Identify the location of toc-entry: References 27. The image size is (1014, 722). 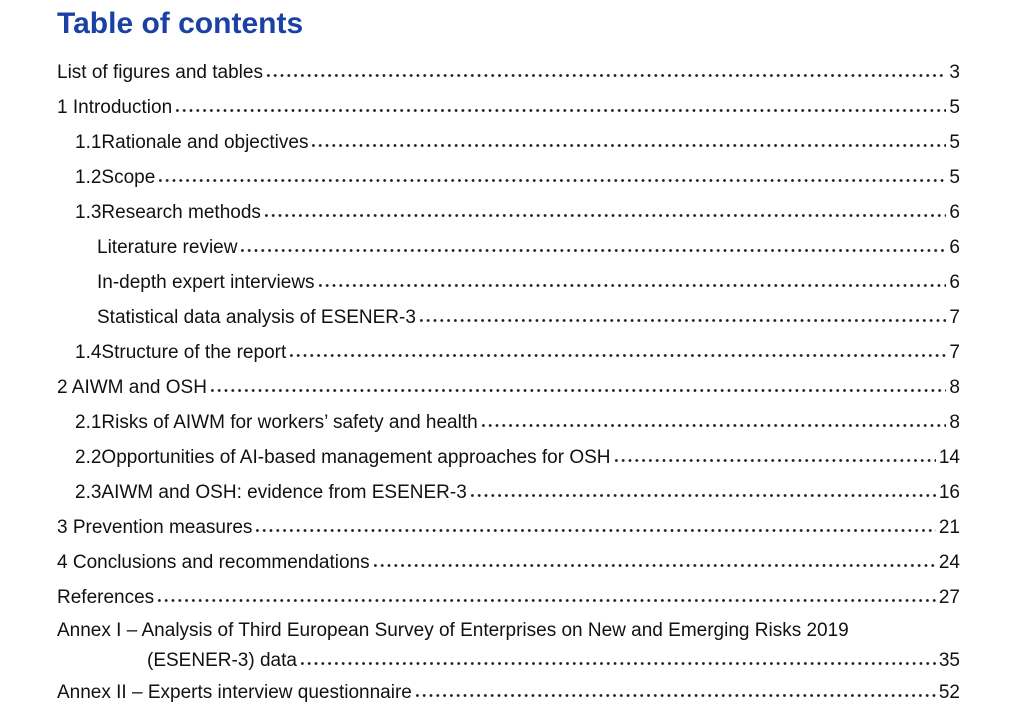
(508, 597).